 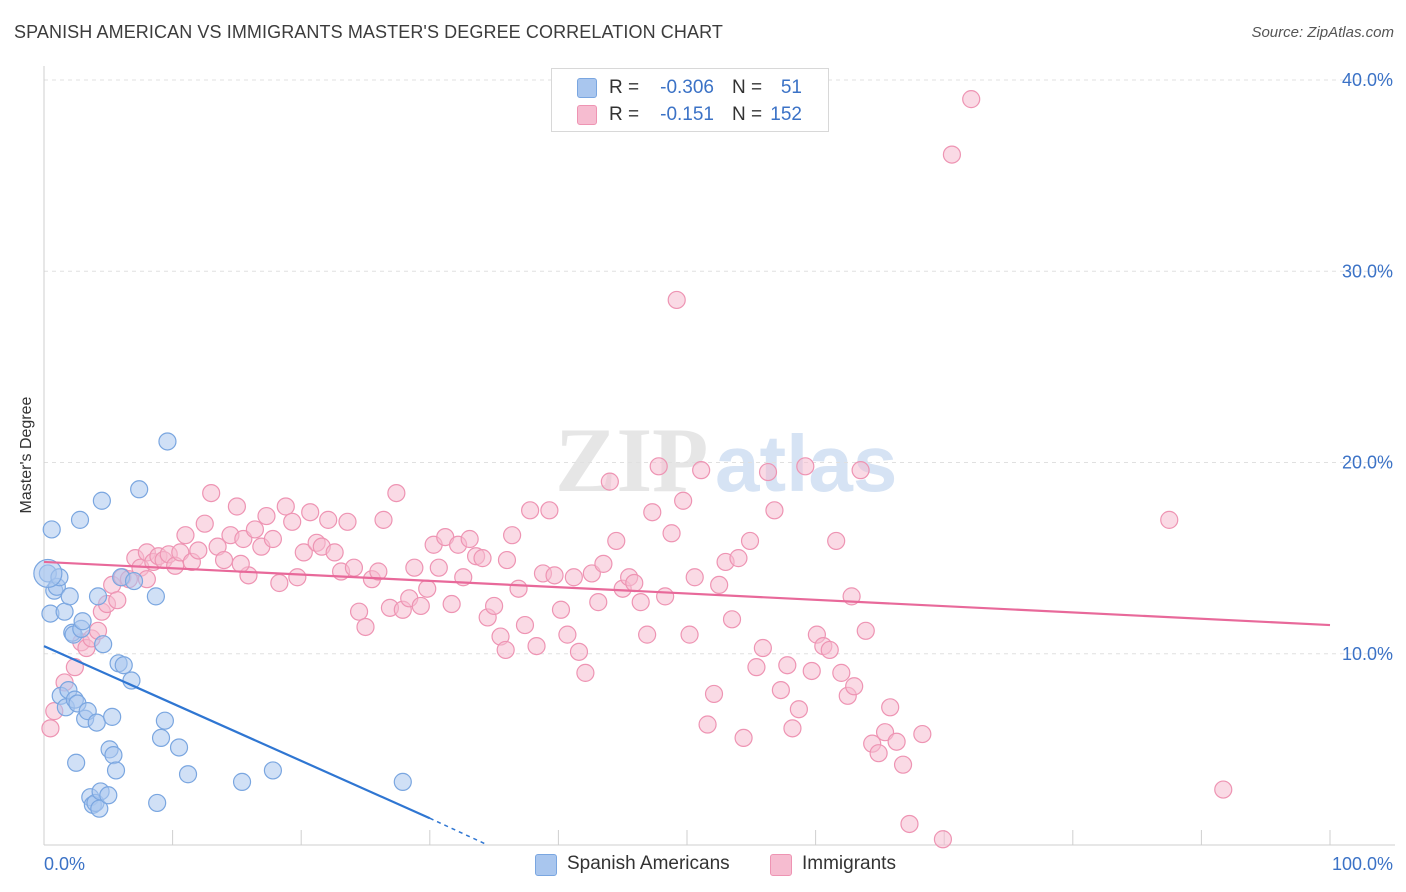 What do you see at coordinates (624, 114) in the screenshot?
I see `r-label: R =` at bounding box center [624, 114].